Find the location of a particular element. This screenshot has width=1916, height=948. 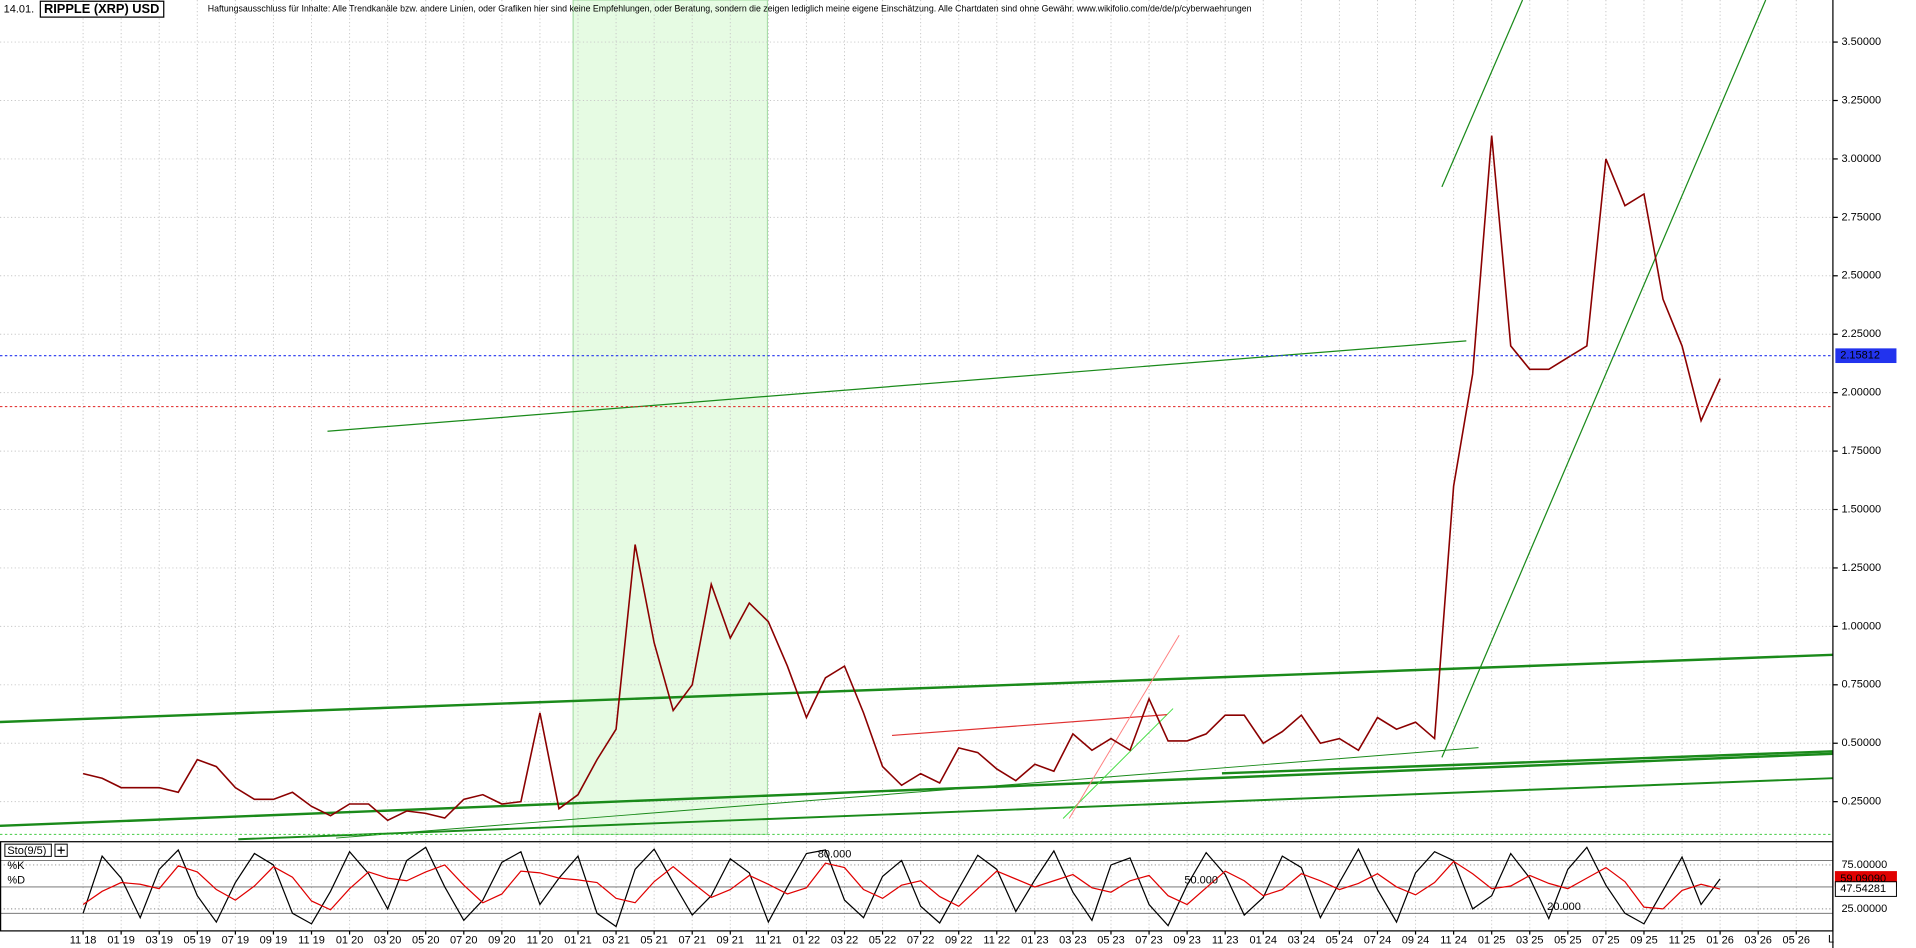

x-tick-label: 07 25 is located at coordinates (1606, 941).